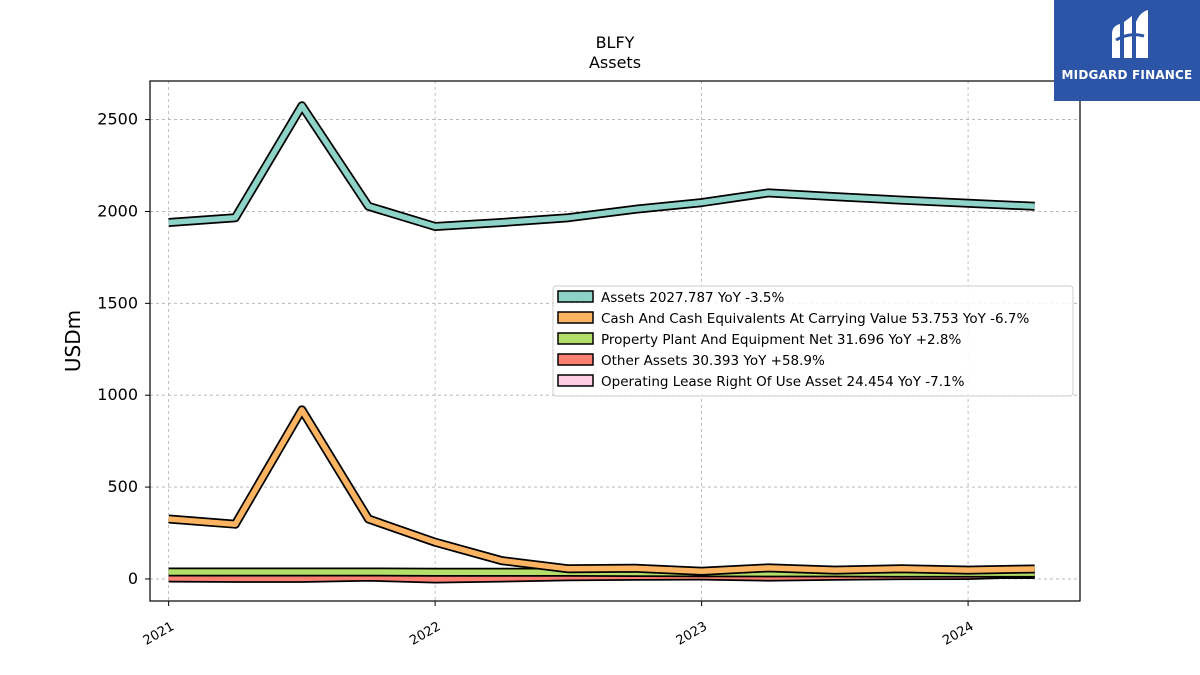 This screenshot has width=1200, height=675. I want to click on y-tick-label: 0, so click(133, 578).